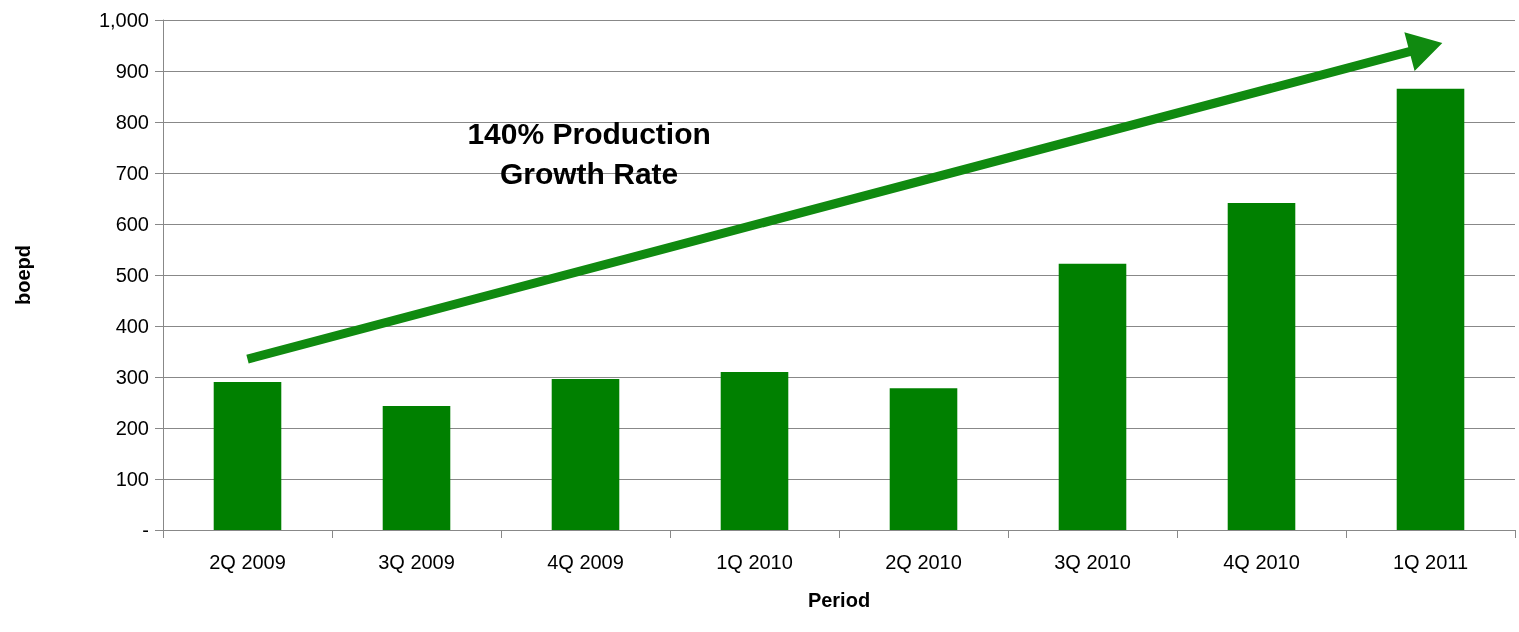 Image resolution: width=1519 pixels, height=632 pixels. Describe the element at coordinates (145, 530) in the screenshot. I see `y-tick-label: -` at that location.